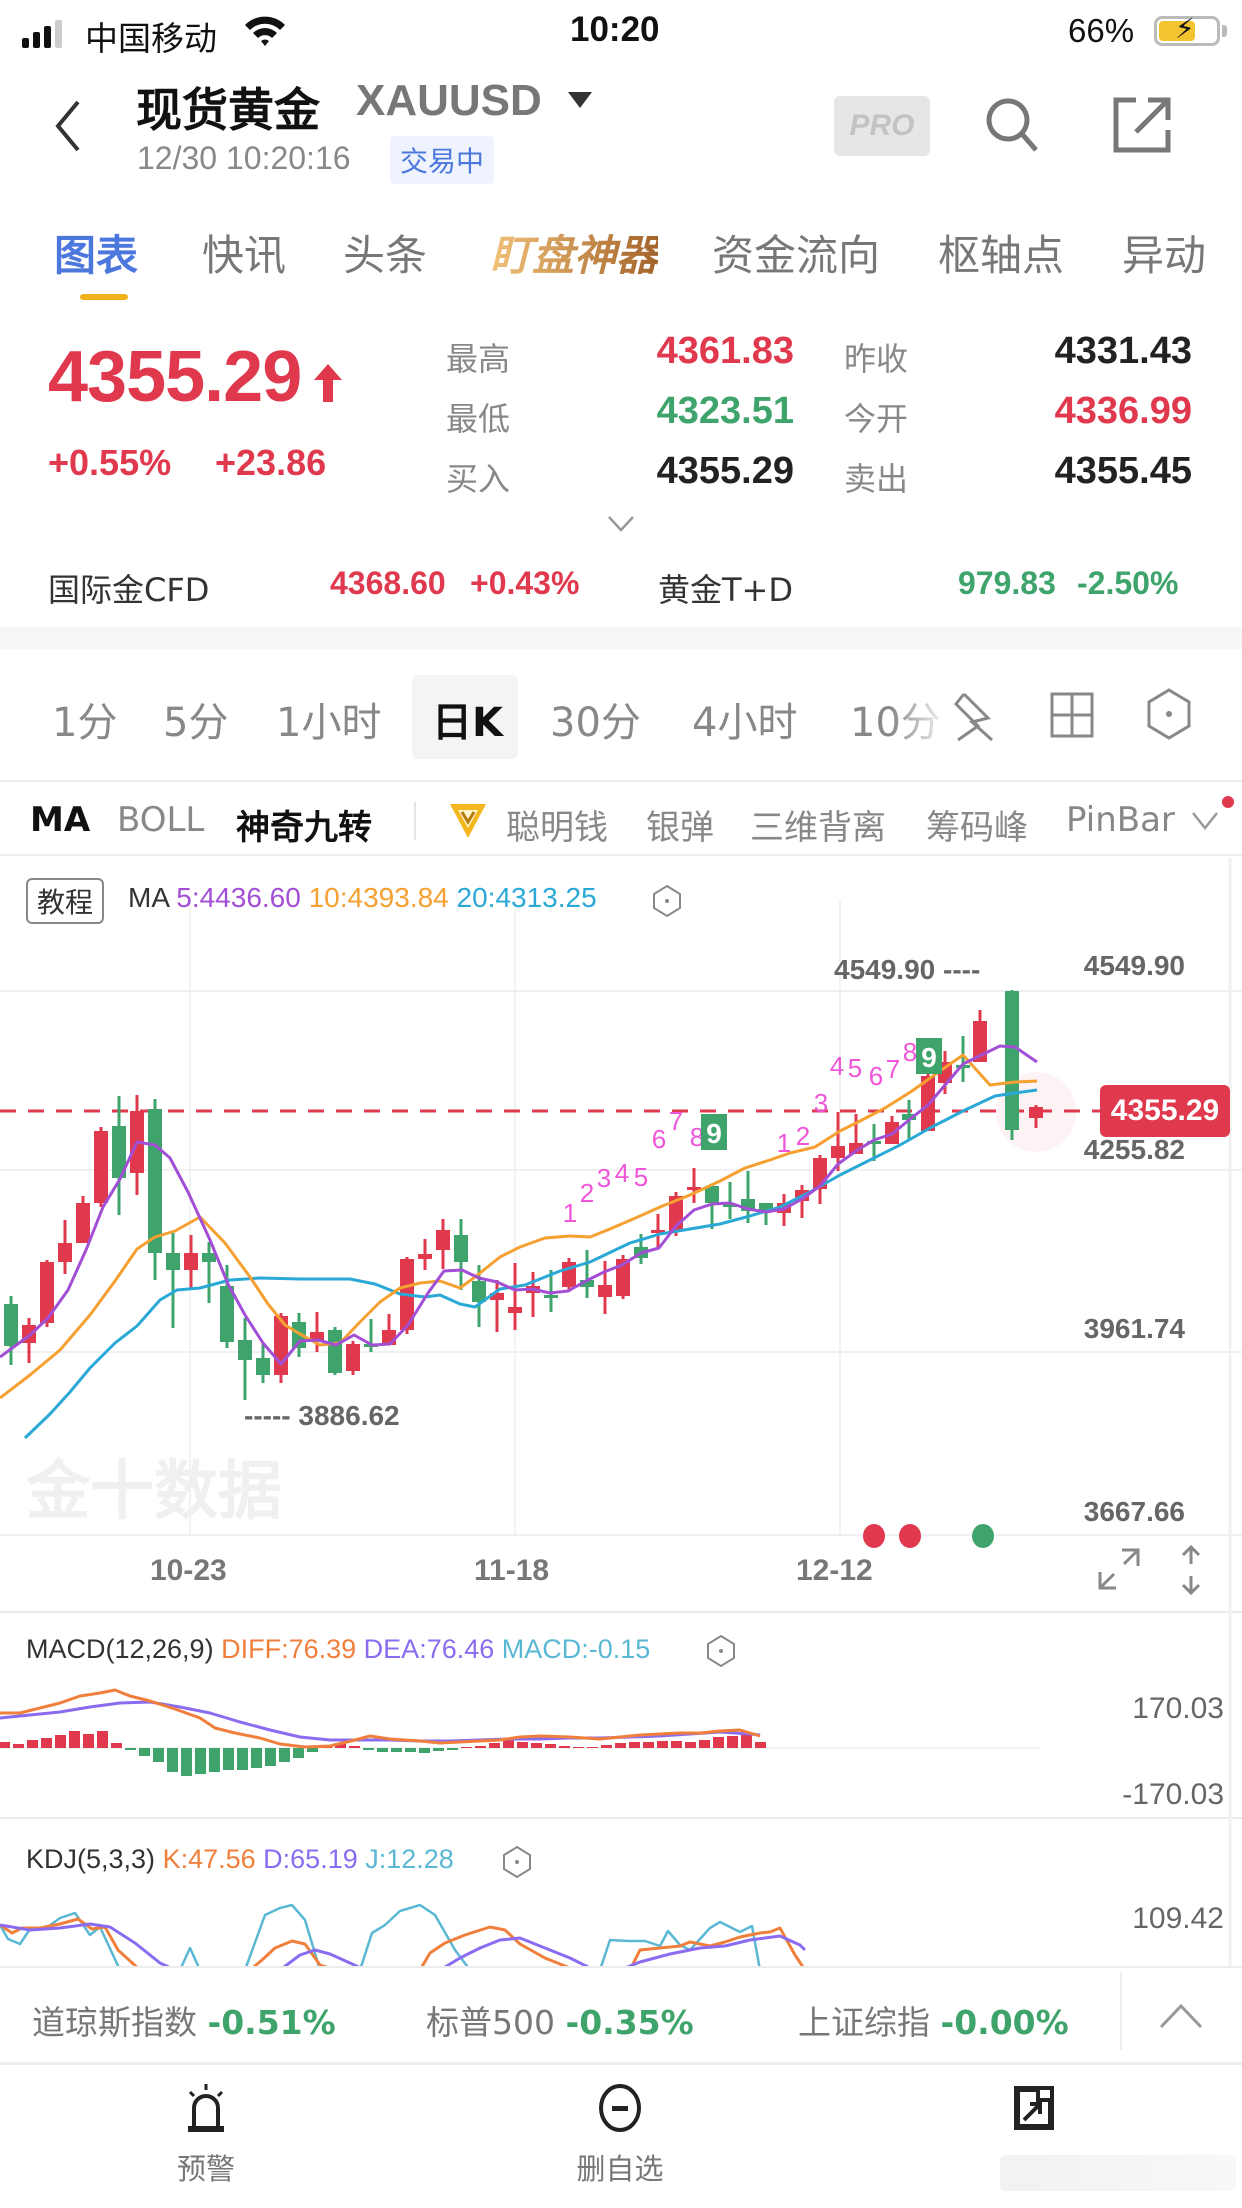 This screenshot has width=1242, height=2208. What do you see at coordinates (1173, 1794) in the screenshot?
I see `macd-y-bottom: -170.03` at bounding box center [1173, 1794].